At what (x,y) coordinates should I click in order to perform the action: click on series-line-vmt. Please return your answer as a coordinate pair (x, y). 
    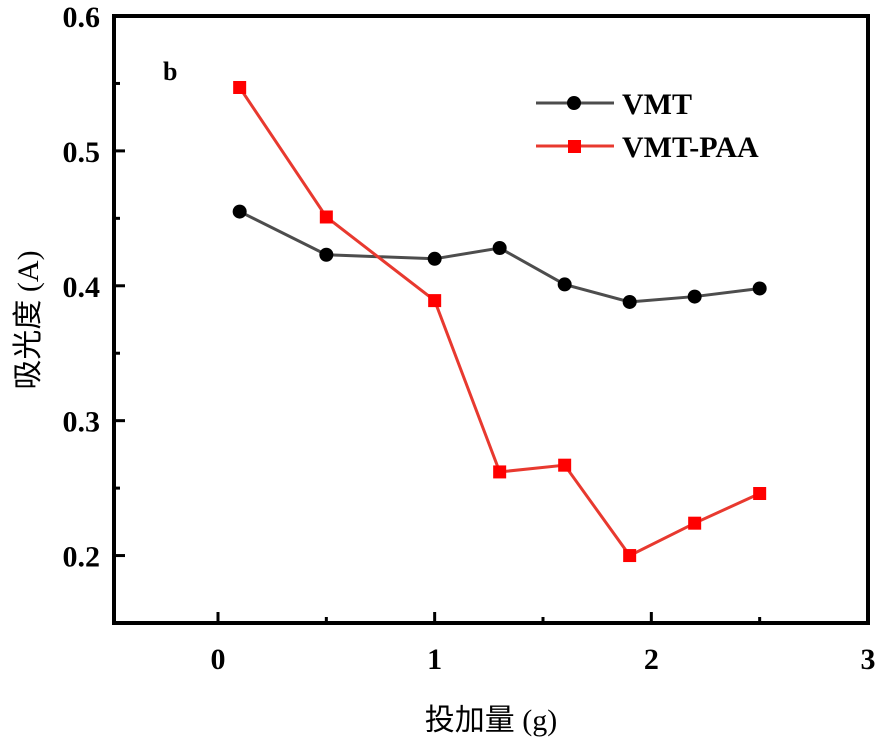
    Looking at the image, I should click on (499, 257).